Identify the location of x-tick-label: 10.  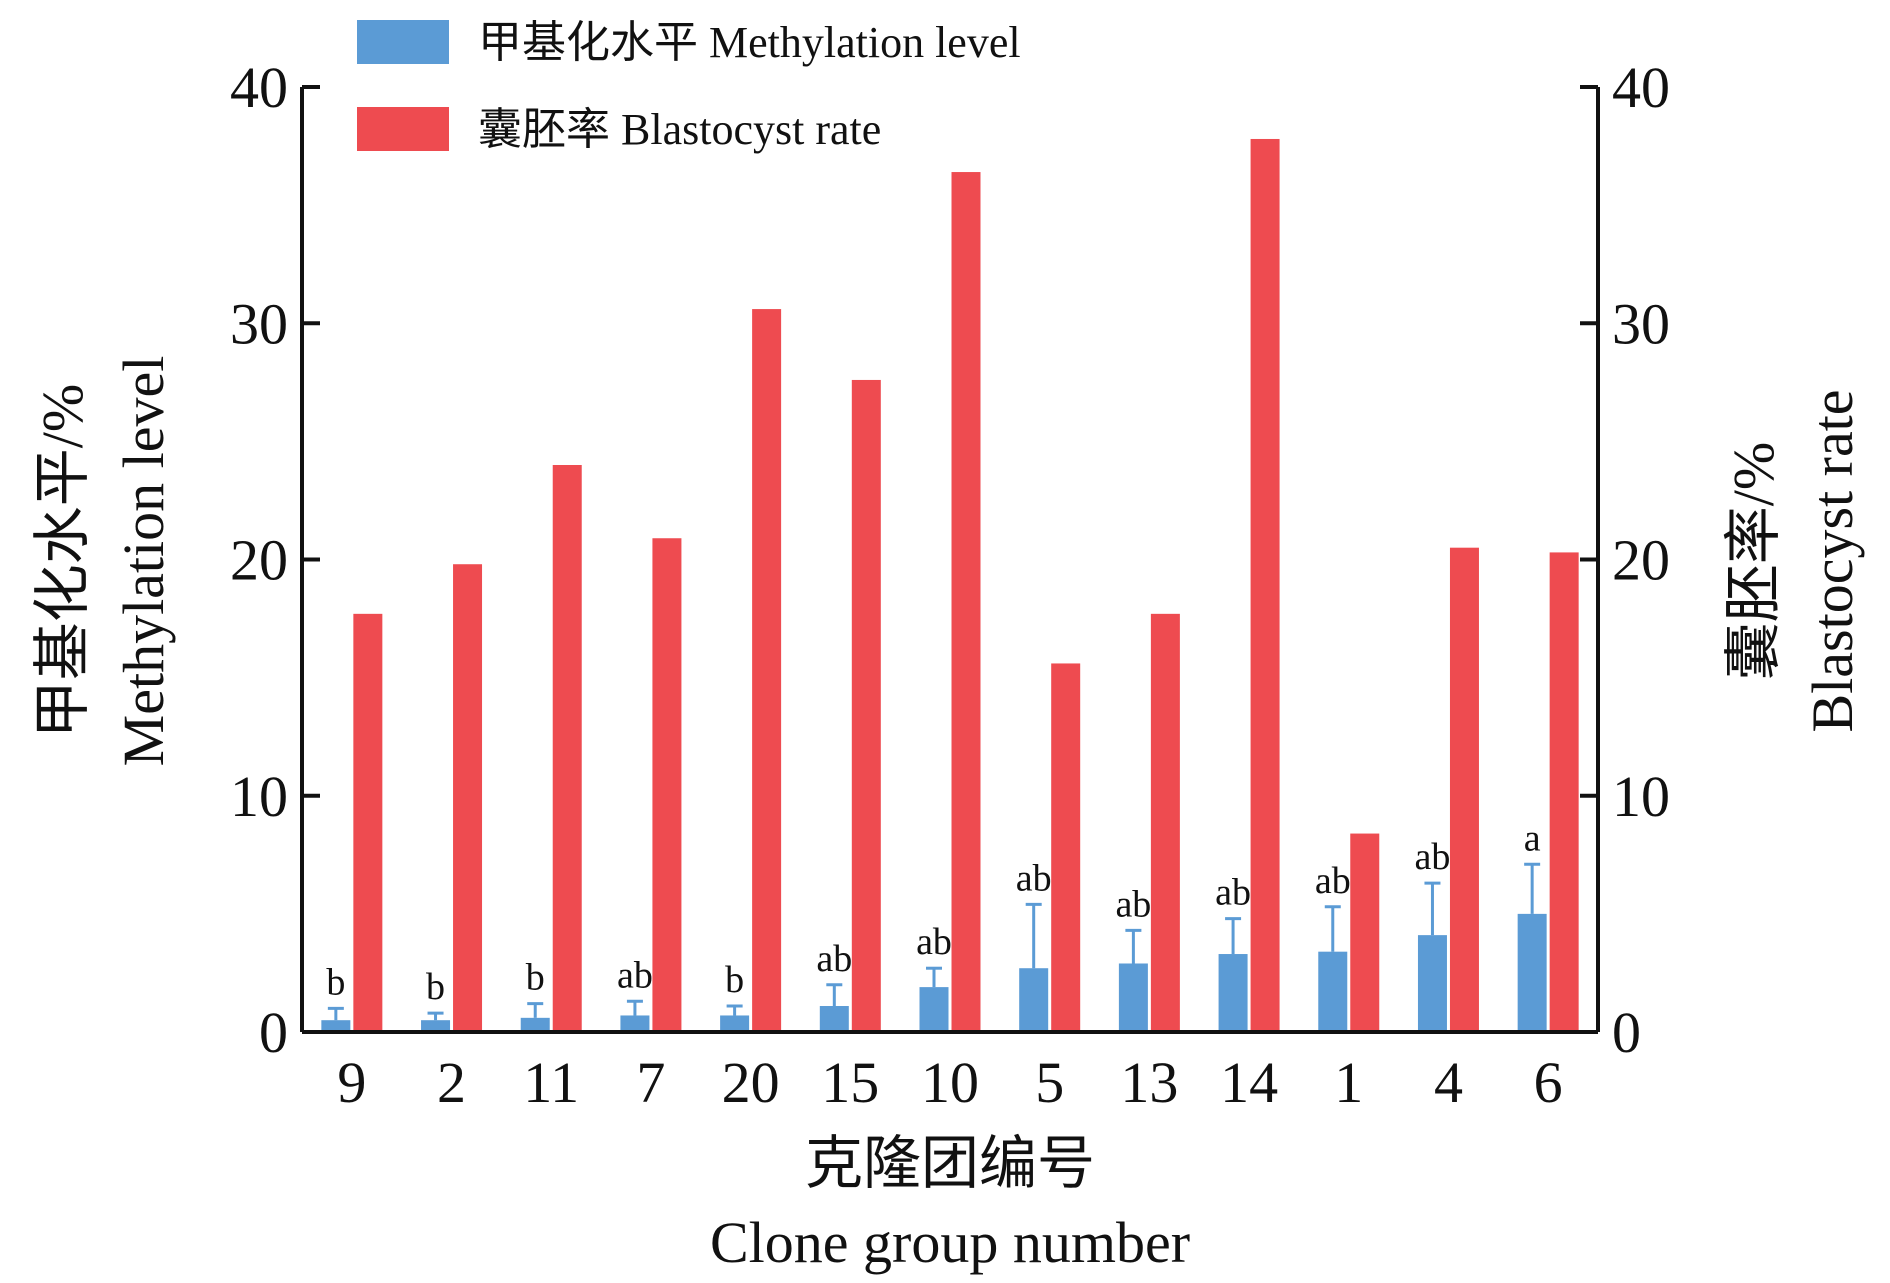
(950, 1082).